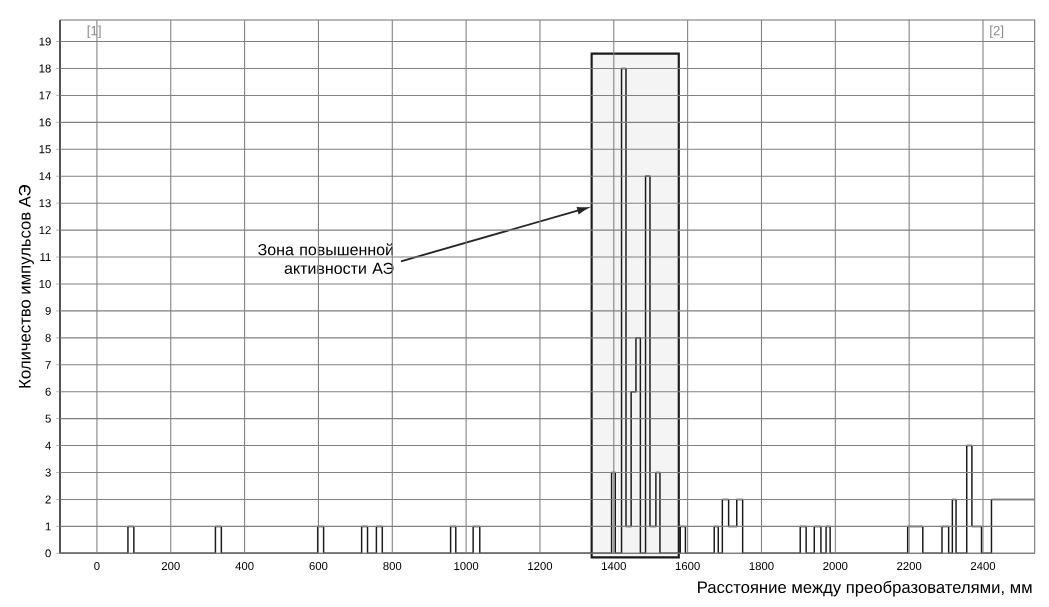  What do you see at coordinates (983, 566) in the screenshot?
I see `x-tick-label: 2400` at bounding box center [983, 566].